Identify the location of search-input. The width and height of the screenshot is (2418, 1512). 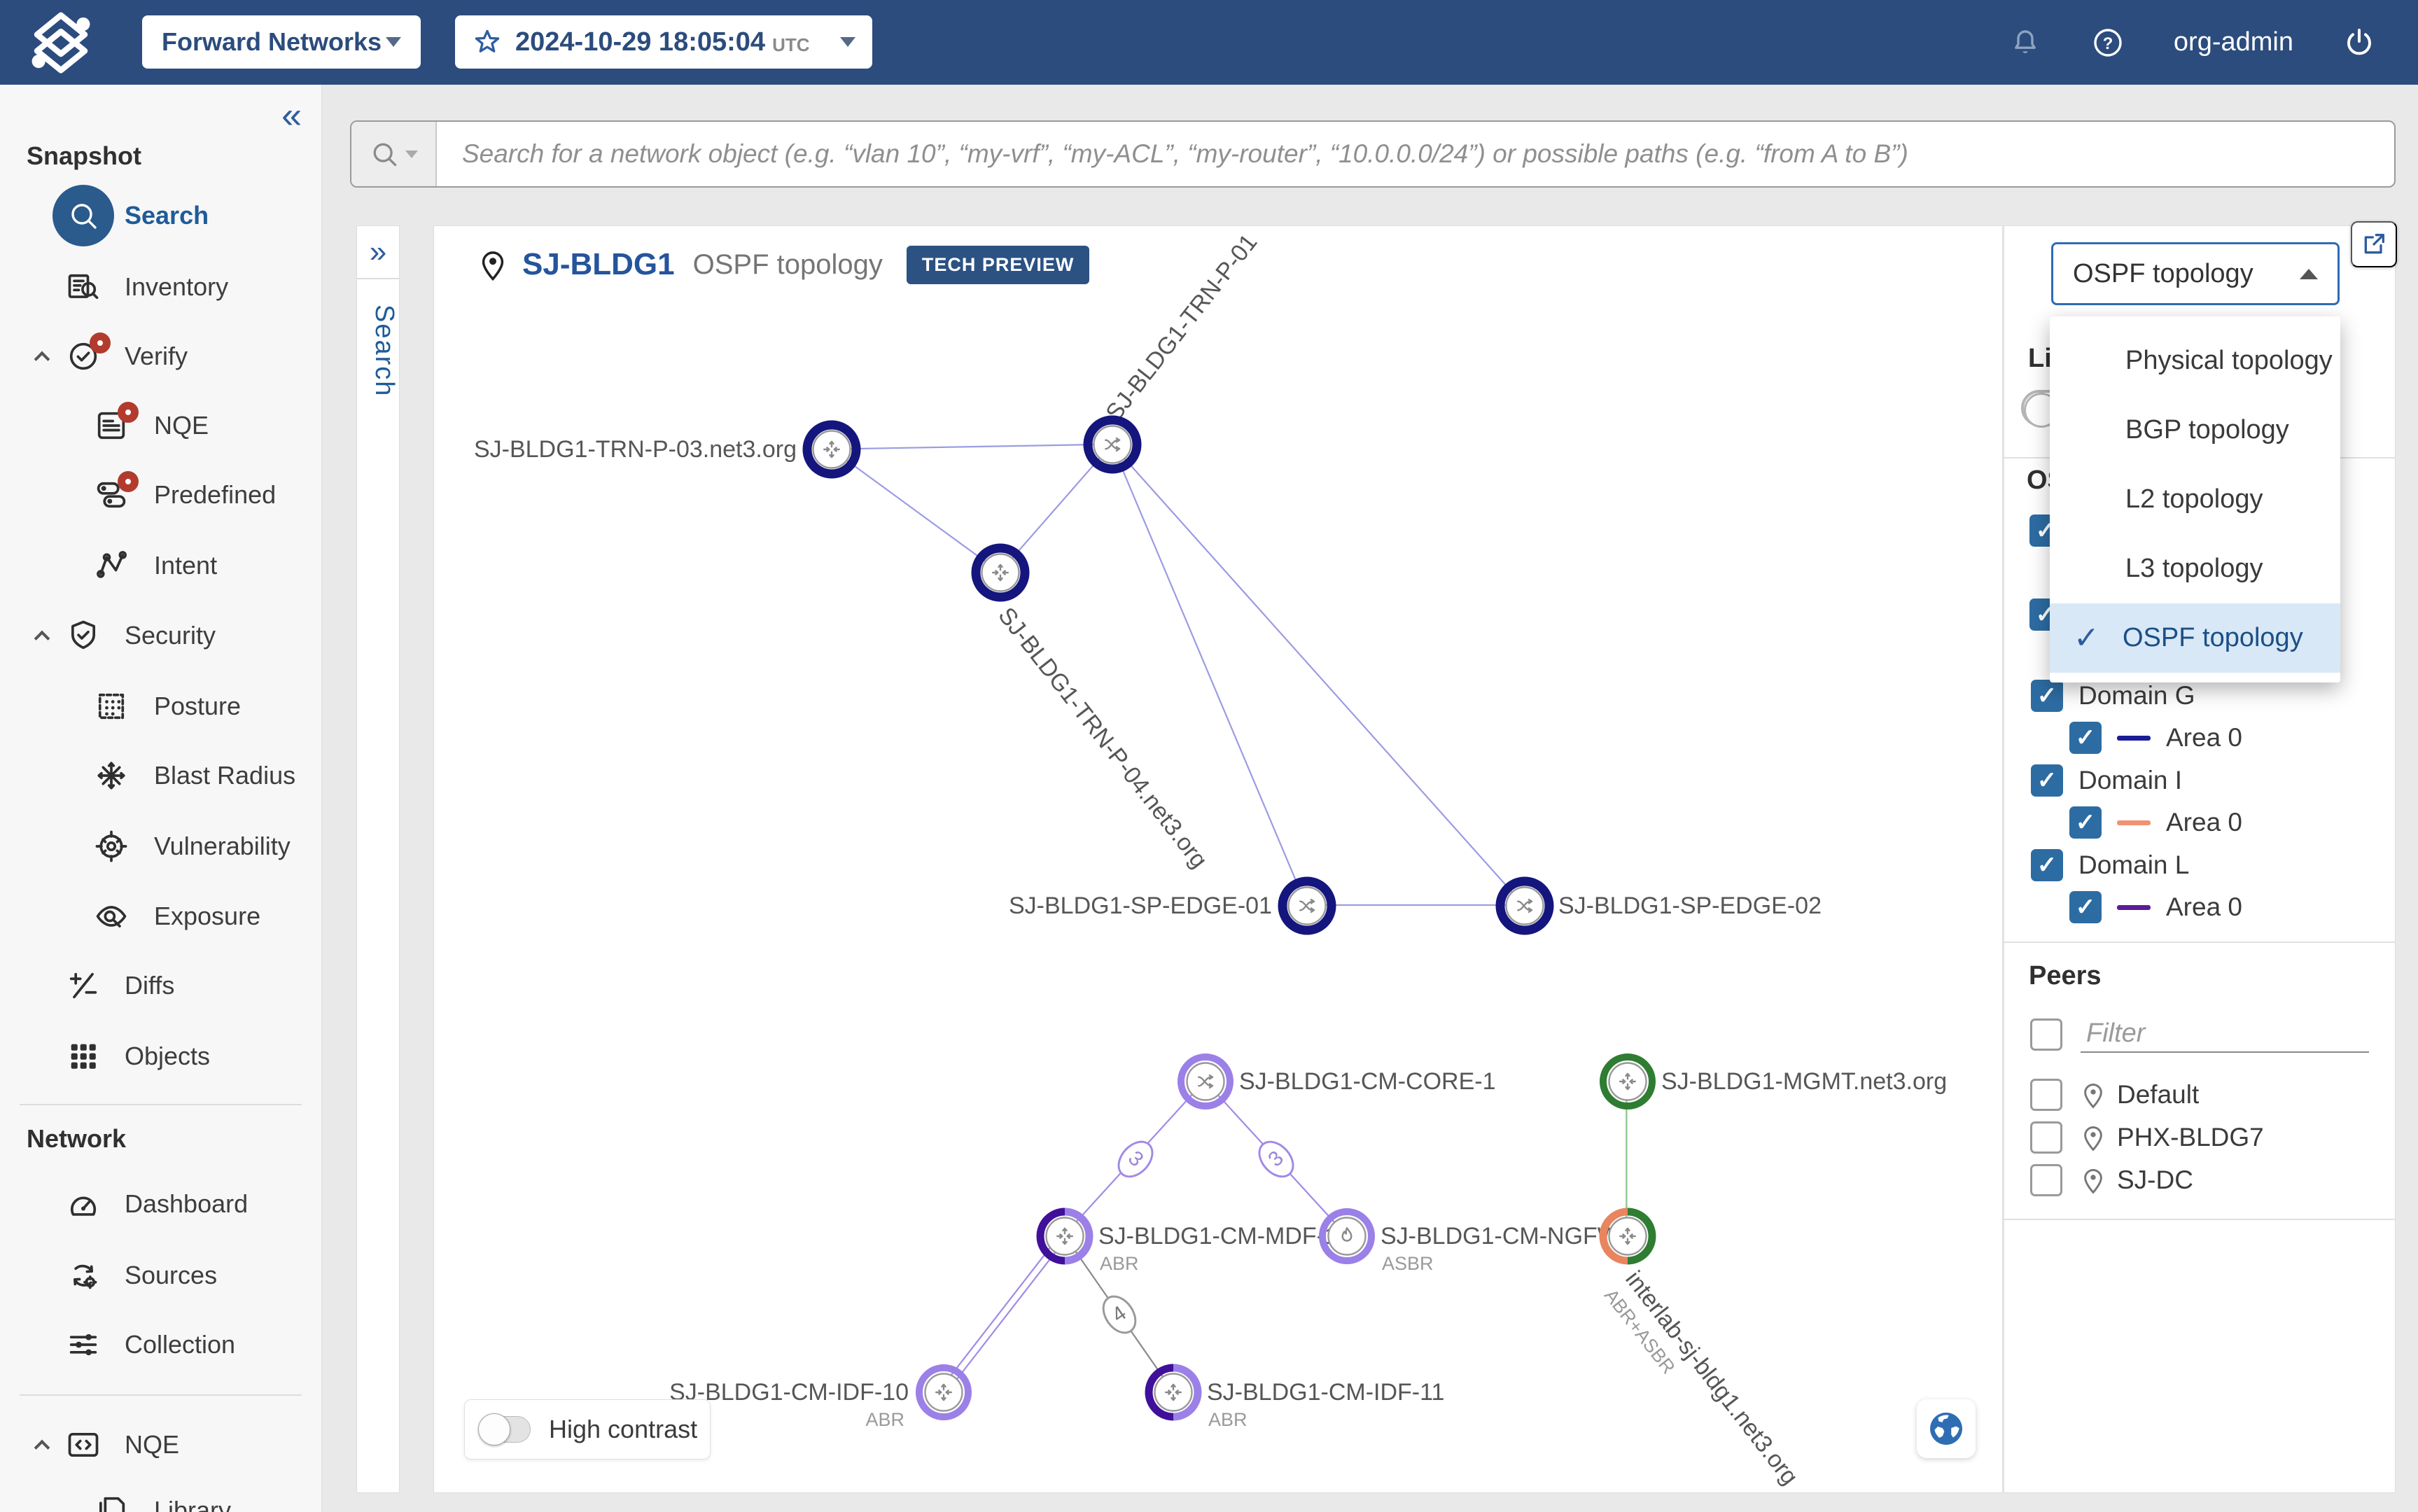
(1415, 154).